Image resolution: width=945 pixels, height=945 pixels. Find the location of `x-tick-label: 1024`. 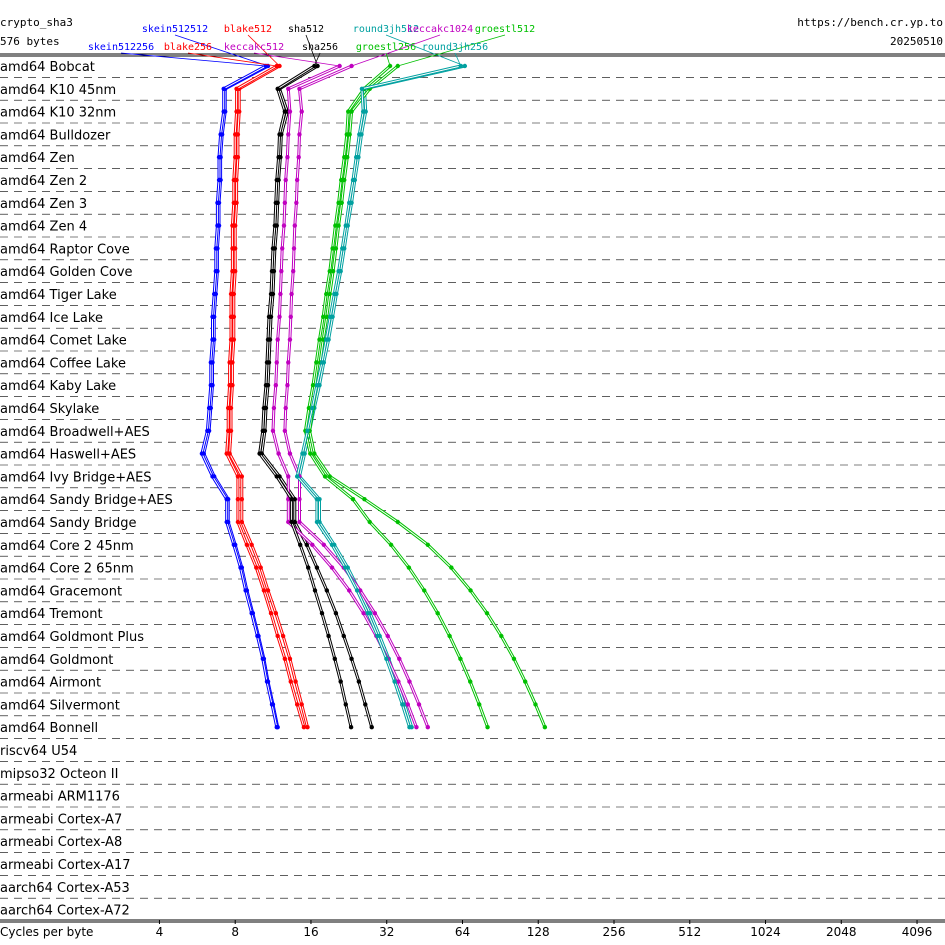

x-tick-label: 1024 is located at coordinates (765, 932).